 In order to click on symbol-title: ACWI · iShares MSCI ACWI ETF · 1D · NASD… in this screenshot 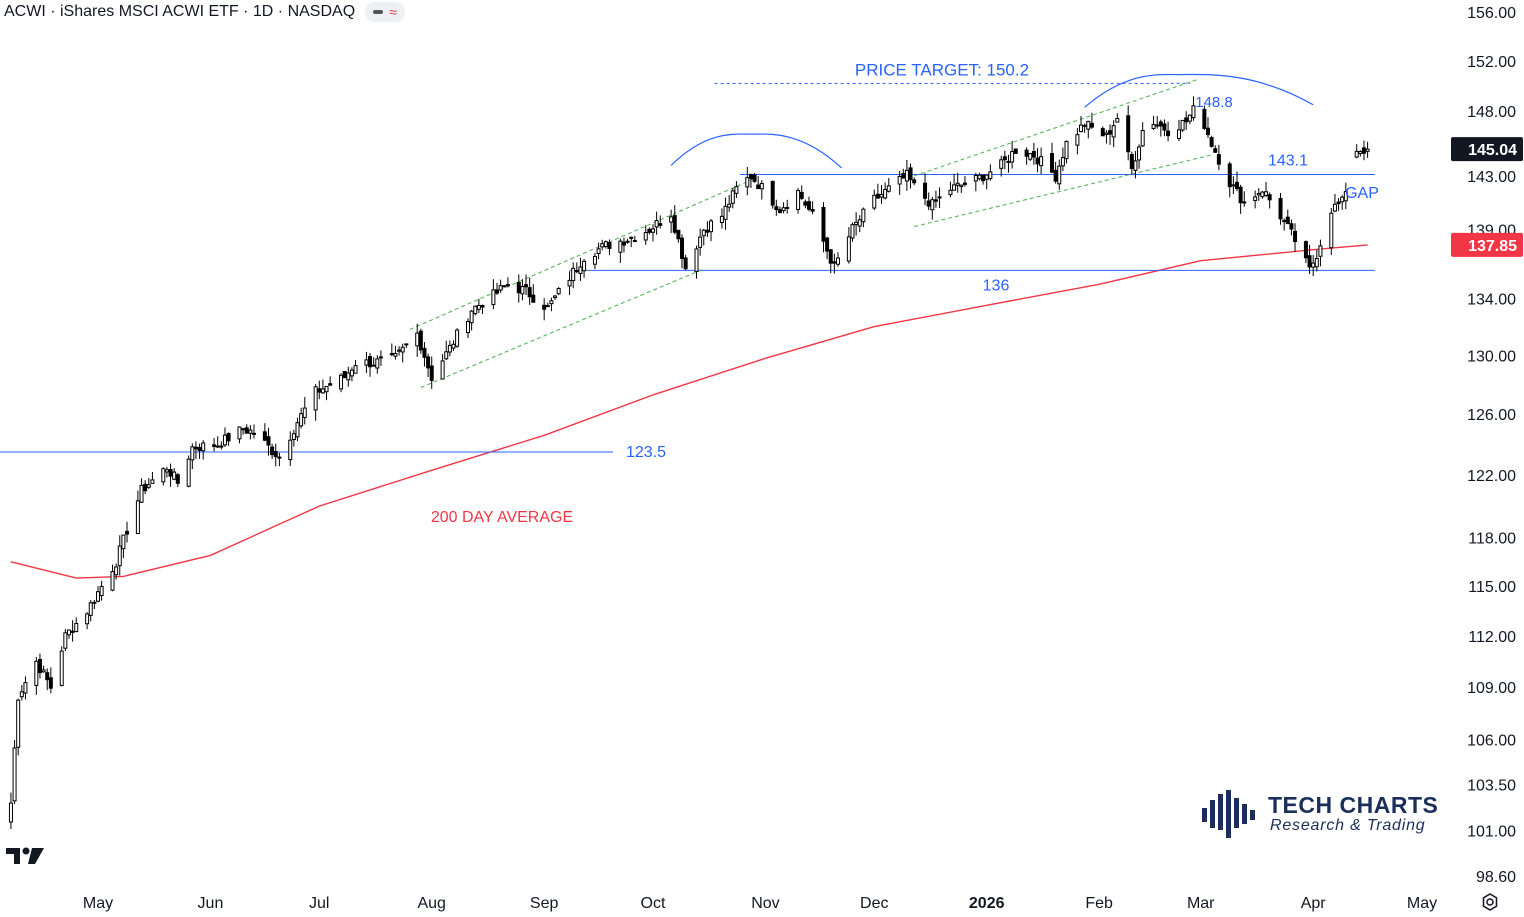, I will do `click(180, 11)`.